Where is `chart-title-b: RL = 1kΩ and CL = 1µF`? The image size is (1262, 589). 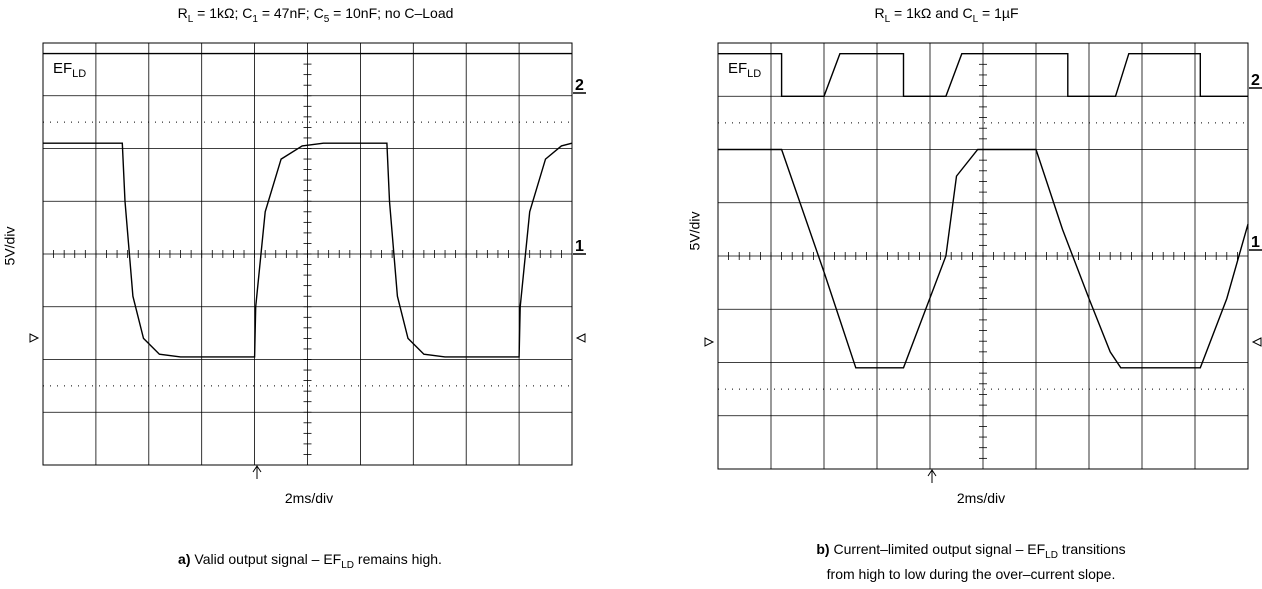 chart-title-b: RL = 1kΩ and CL = 1µF is located at coordinates (946, 15).